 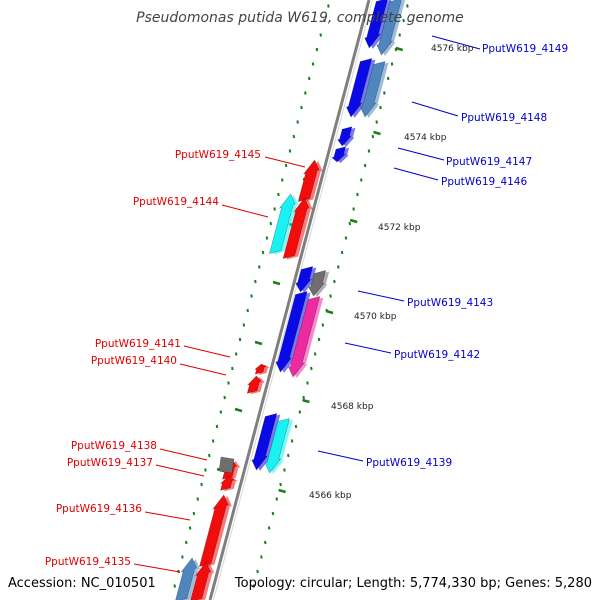 I want to click on map-title: Pseudomonas putida W619, complete genome, so click(x=300, y=18).